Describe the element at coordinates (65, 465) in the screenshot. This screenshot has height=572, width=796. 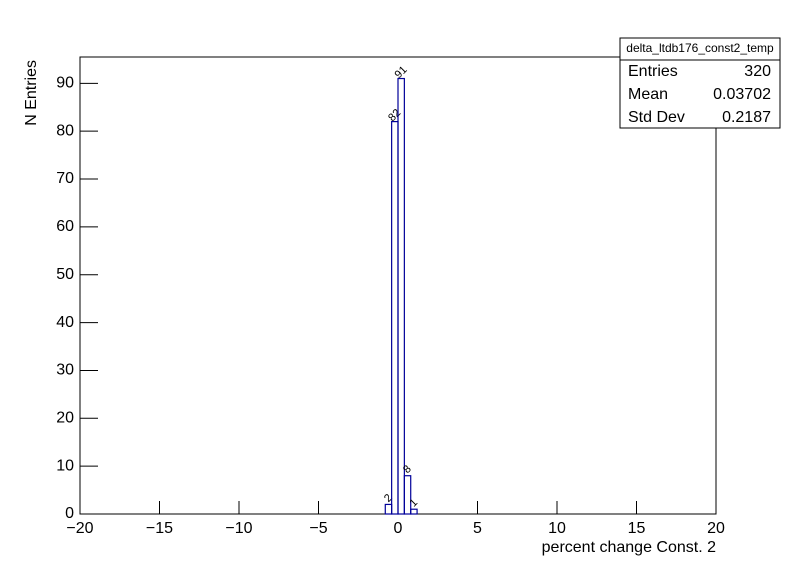
I see `y-tick-label: 10` at that location.